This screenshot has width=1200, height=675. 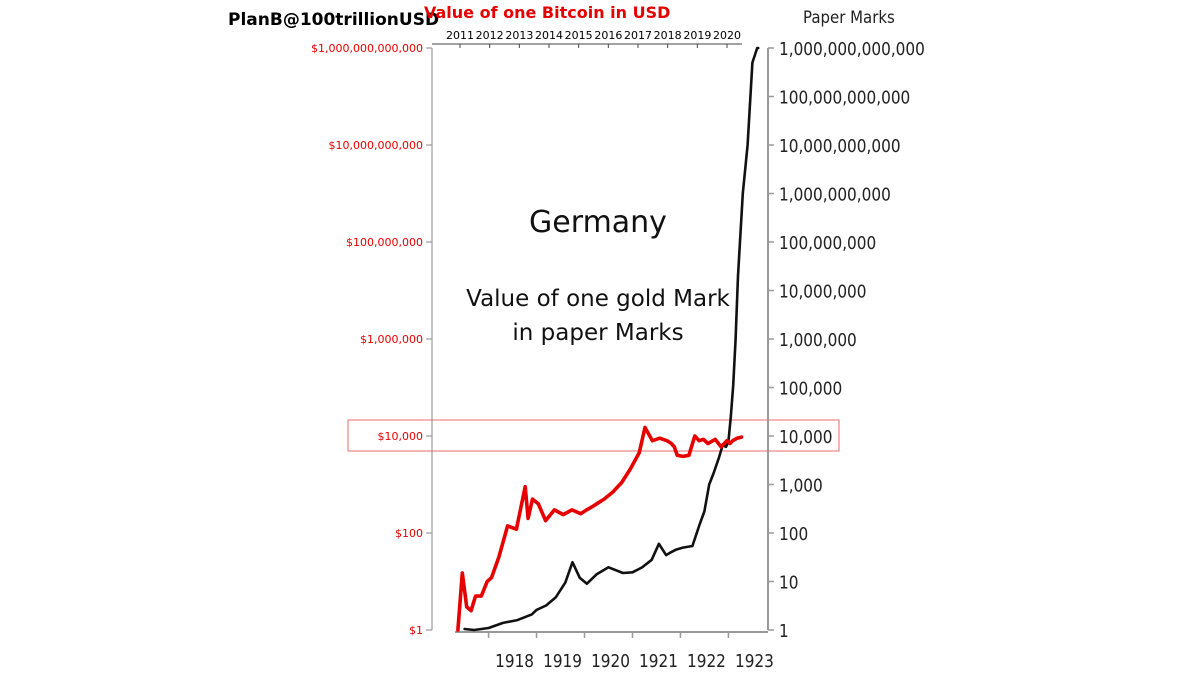 What do you see at coordinates (697, 35) in the screenshot?
I see `top-axis-tick-label: 2019` at bounding box center [697, 35].